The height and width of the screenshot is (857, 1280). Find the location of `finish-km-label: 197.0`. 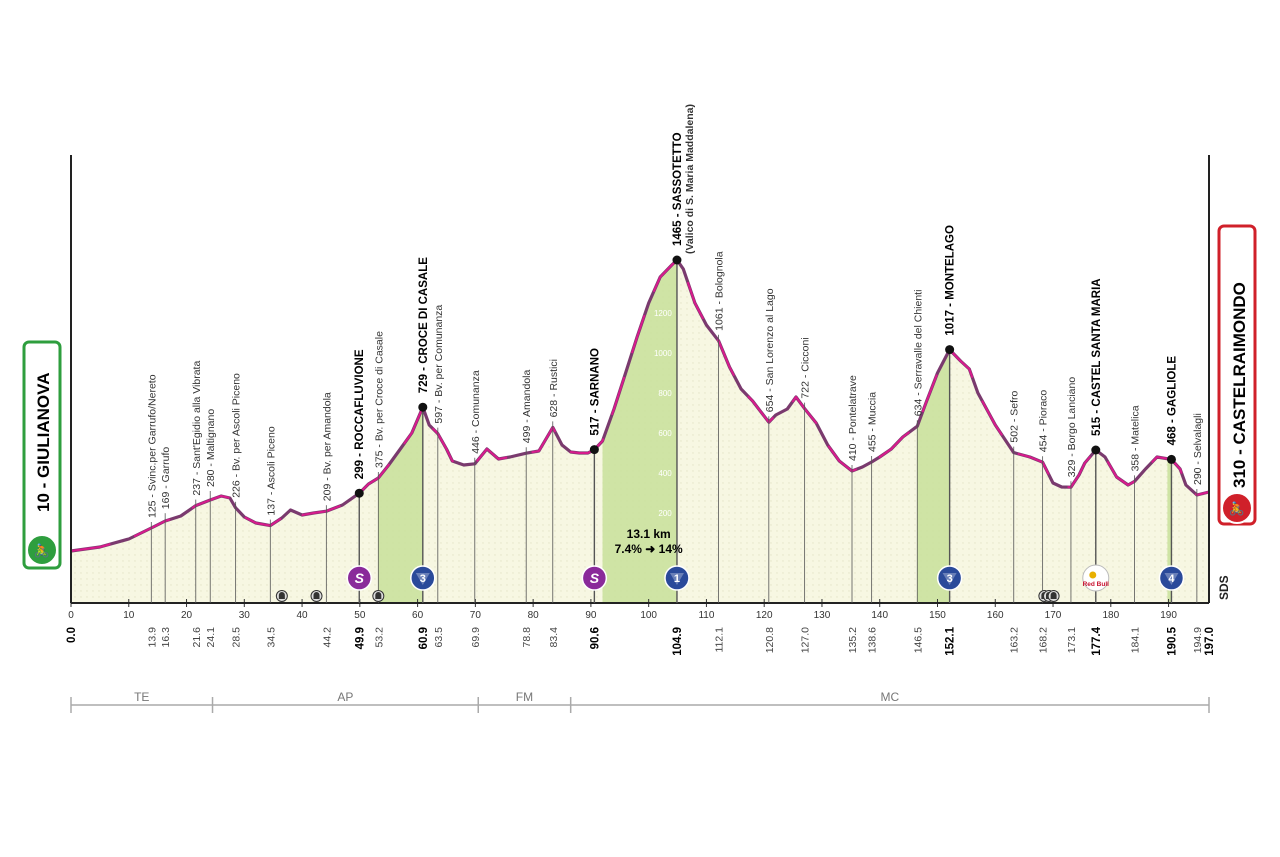

finish-km-label: 197.0 is located at coordinates (1210, 641).